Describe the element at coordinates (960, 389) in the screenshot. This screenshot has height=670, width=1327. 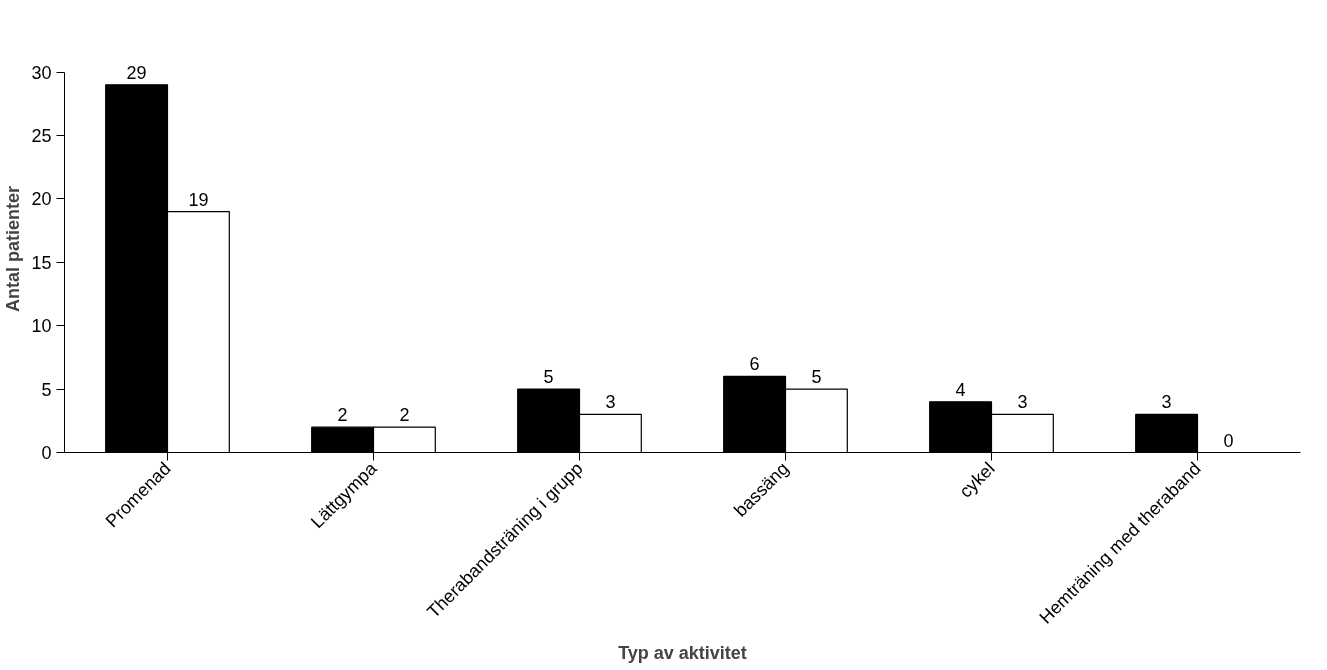
I see `data-label: 4` at that location.